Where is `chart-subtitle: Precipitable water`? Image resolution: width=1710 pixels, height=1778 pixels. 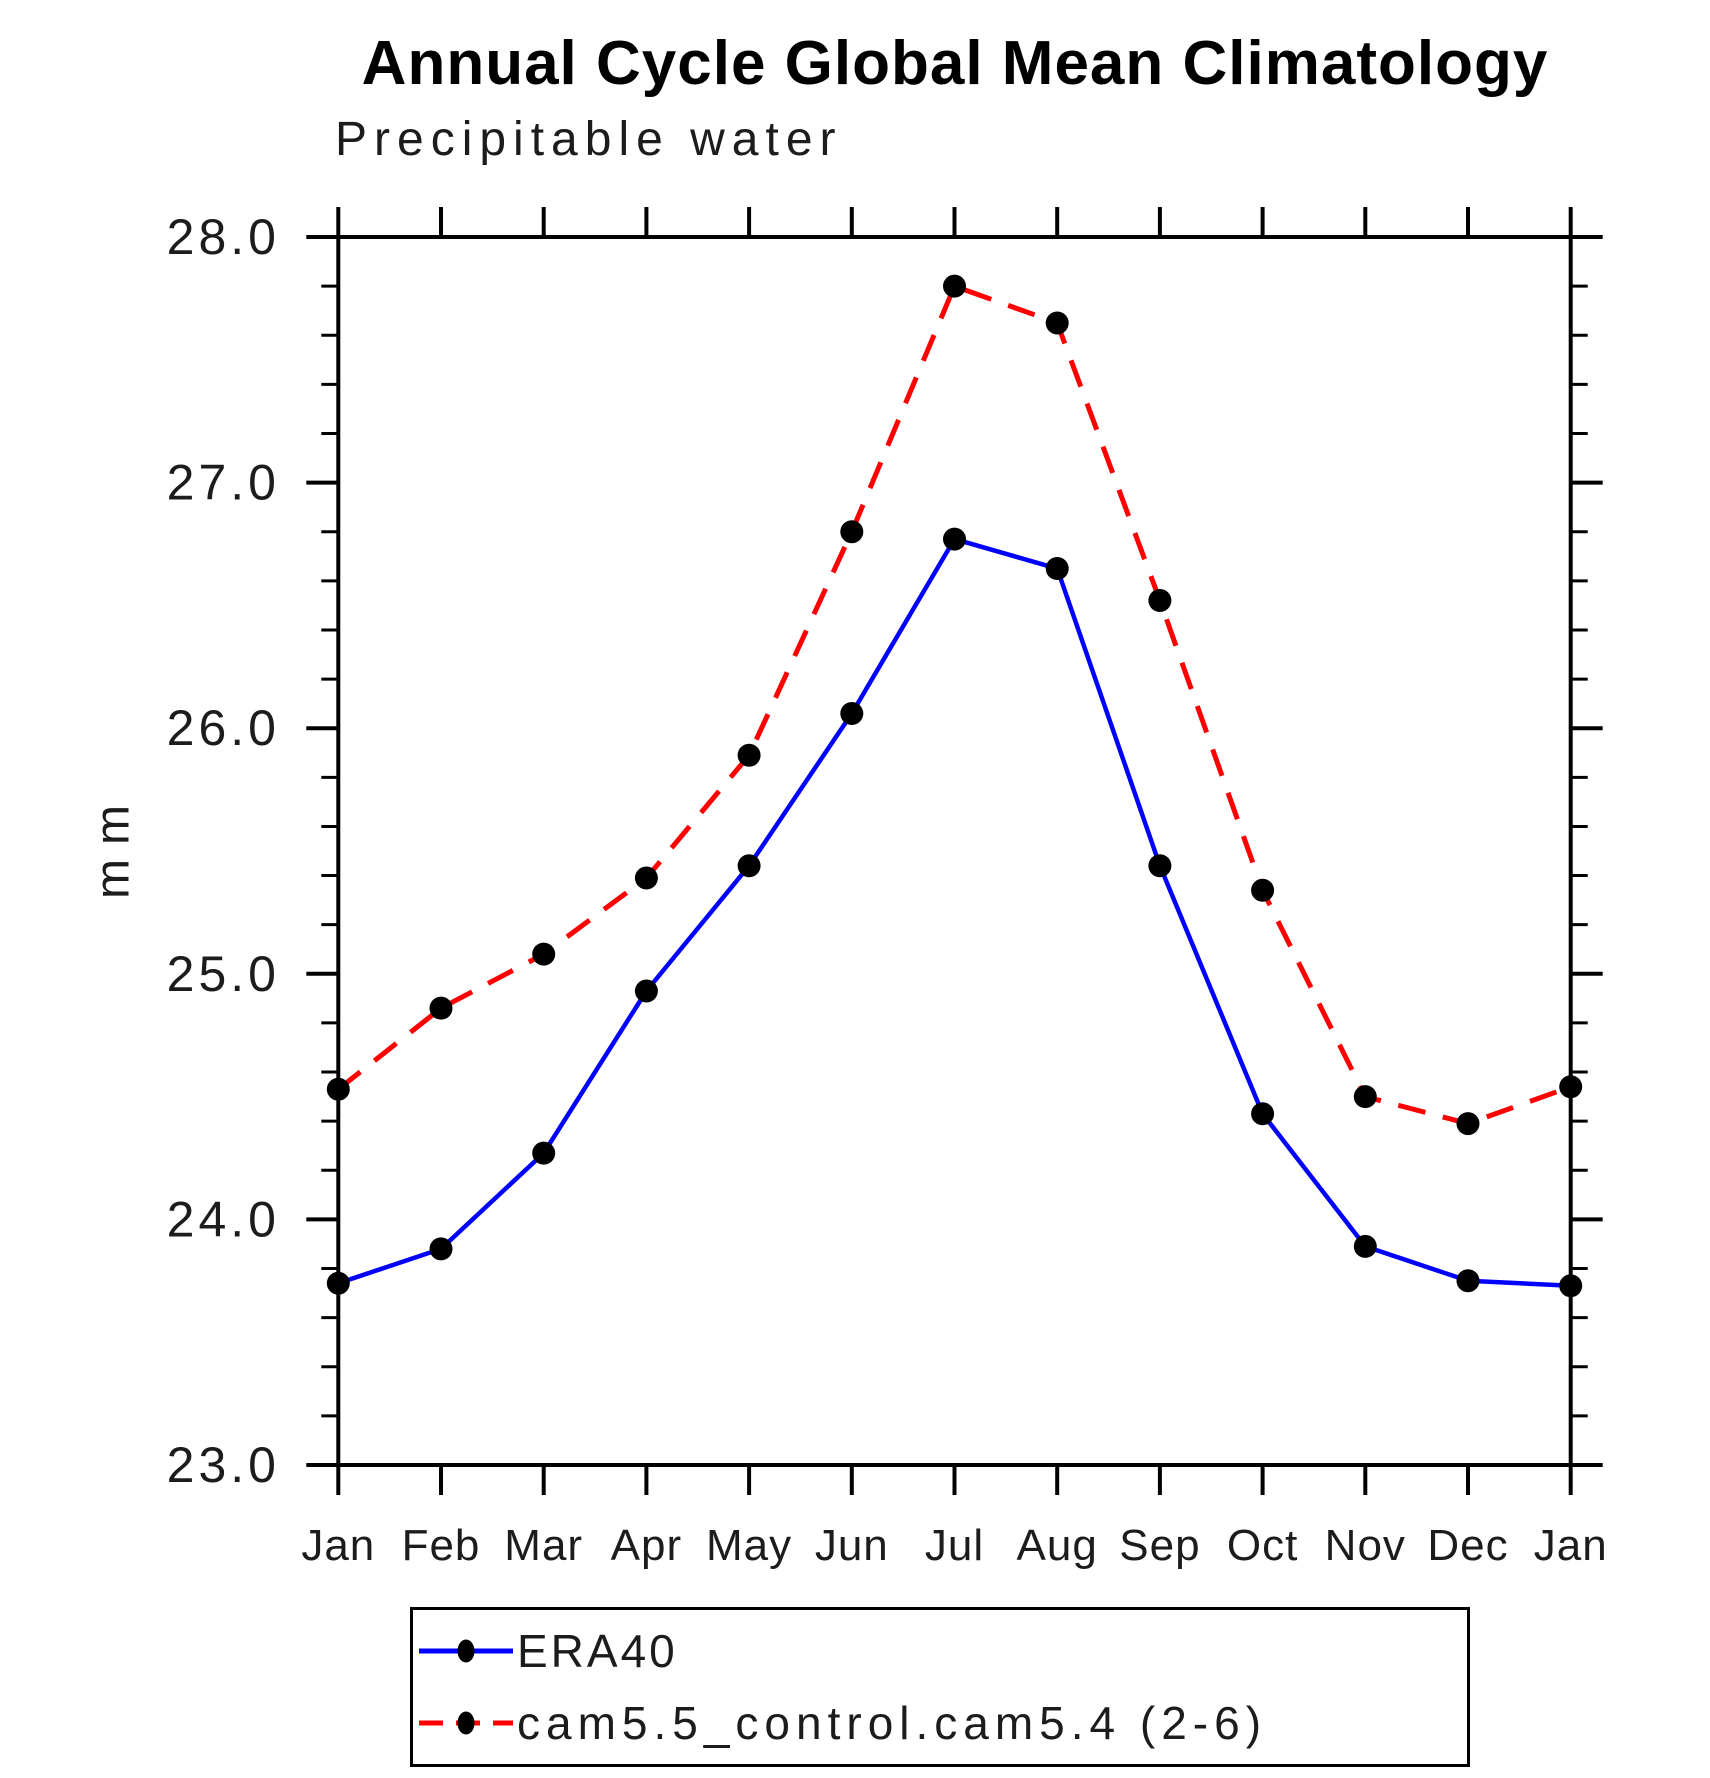 chart-subtitle: Precipitable water is located at coordinates (589, 139).